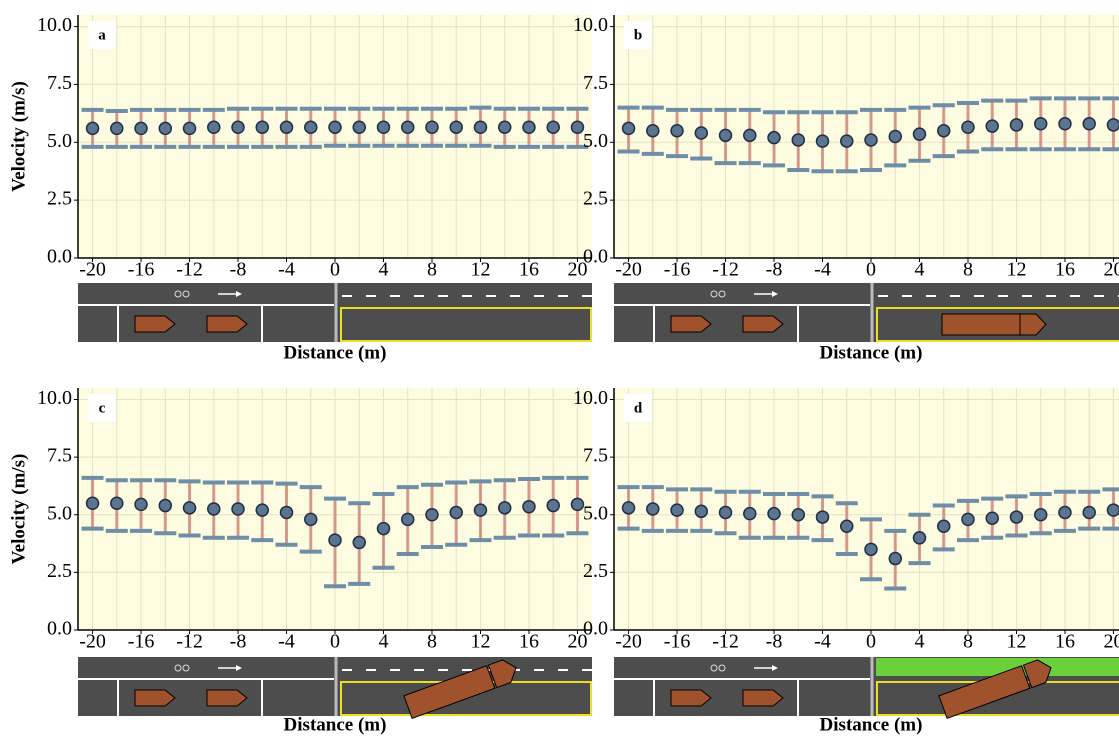 This screenshot has height=736, width=1119. What do you see at coordinates (1016, 270) in the screenshot?
I see `x-tick-label: 12` at bounding box center [1016, 270].